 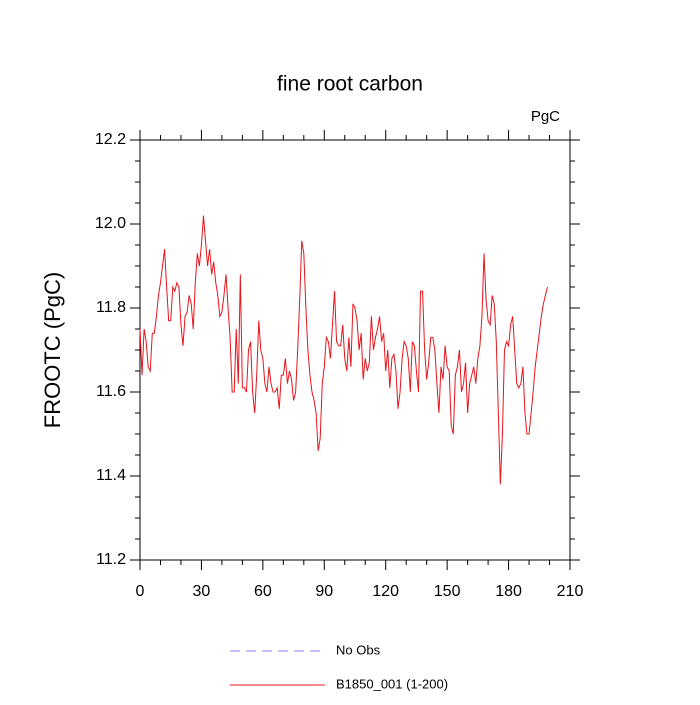 I want to click on x-tick-label: 30, so click(x=202, y=591).